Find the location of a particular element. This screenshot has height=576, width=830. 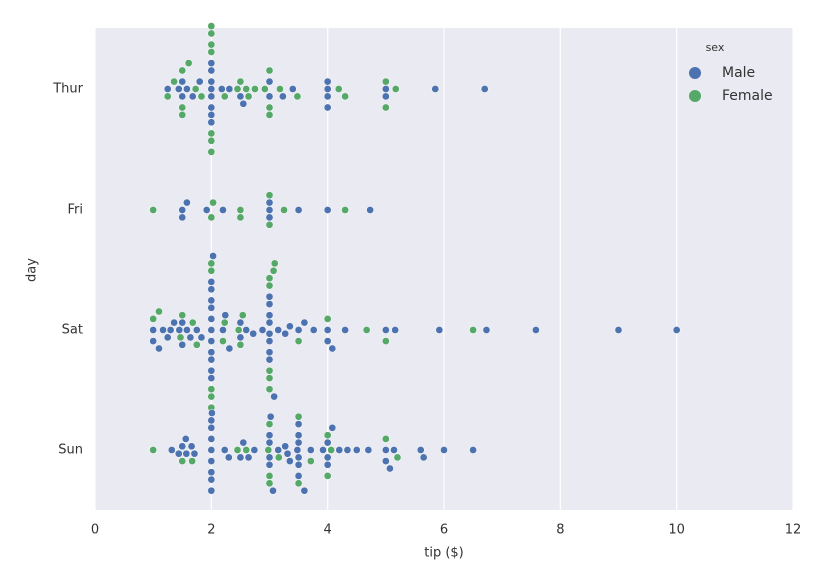

x-tick-label: 6 is located at coordinates (444, 530).